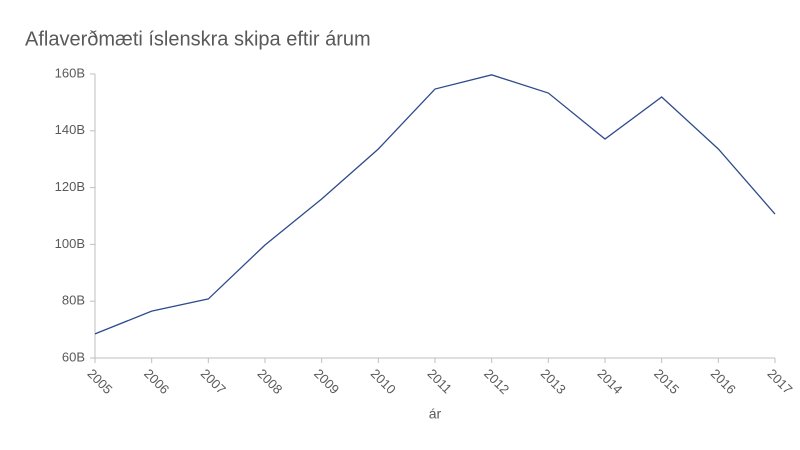 The height and width of the screenshot is (450, 800). What do you see at coordinates (779, 381) in the screenshot?
I see `x-tick-label: 2017` at bounding box center [779, 381].